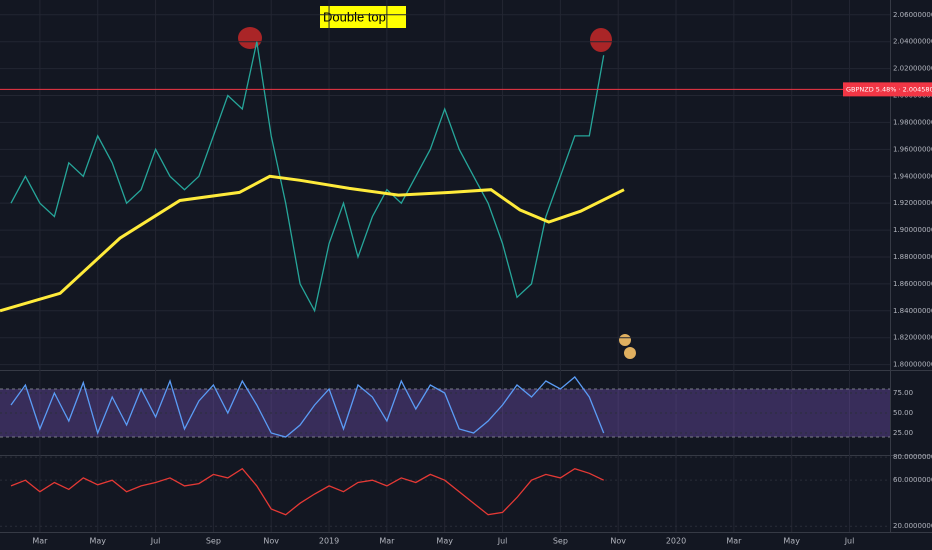  Describe the element at coordinates (912, 15) in the screenshot. I see `y-tick-label: 2.060000000` at that location.